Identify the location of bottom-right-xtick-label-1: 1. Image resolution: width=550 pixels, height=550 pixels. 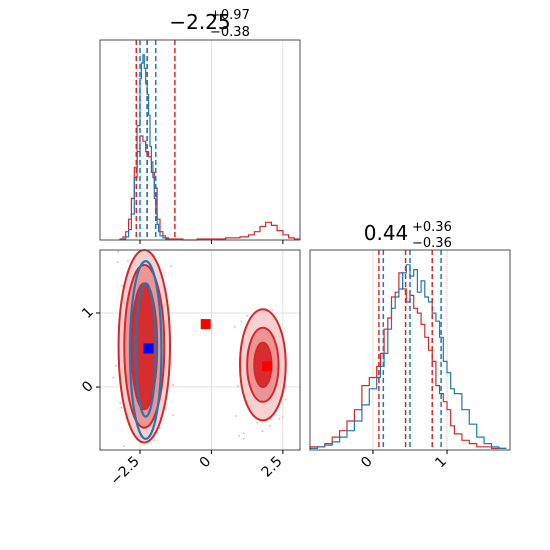
(441, 463).